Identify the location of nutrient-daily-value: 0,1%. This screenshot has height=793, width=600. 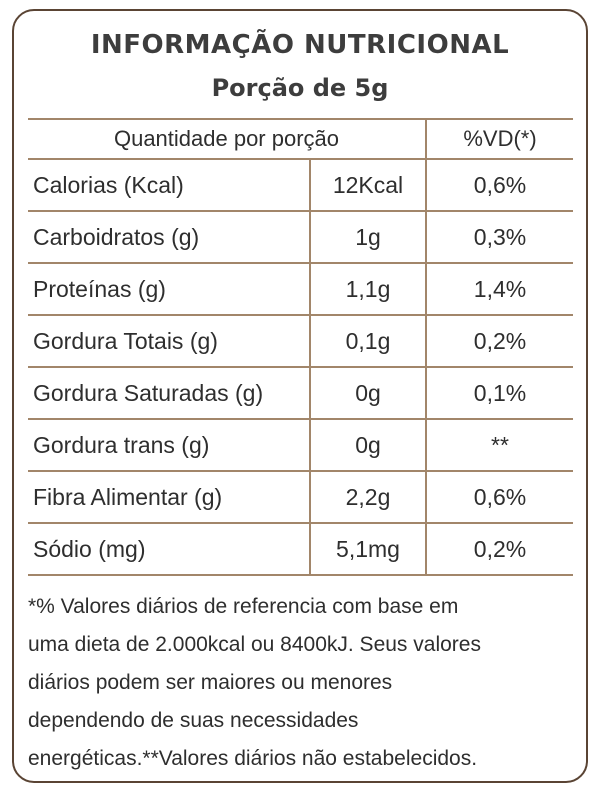
(499, 393).